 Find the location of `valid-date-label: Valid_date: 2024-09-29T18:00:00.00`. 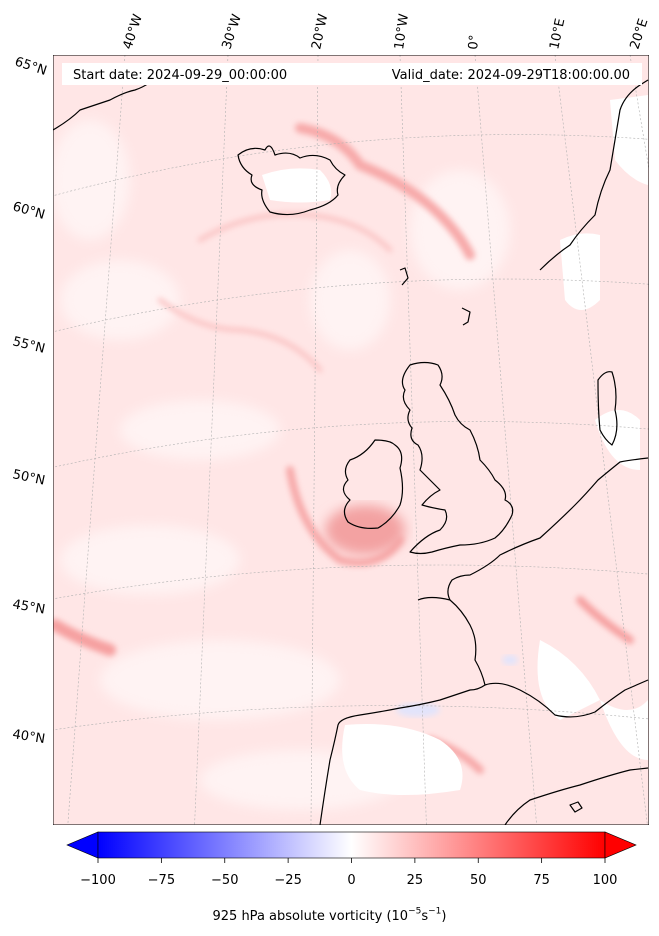

valid-date-label: Valid_date: 2024-09-29T18:00:00.00 is located at coordinates (511, 75).